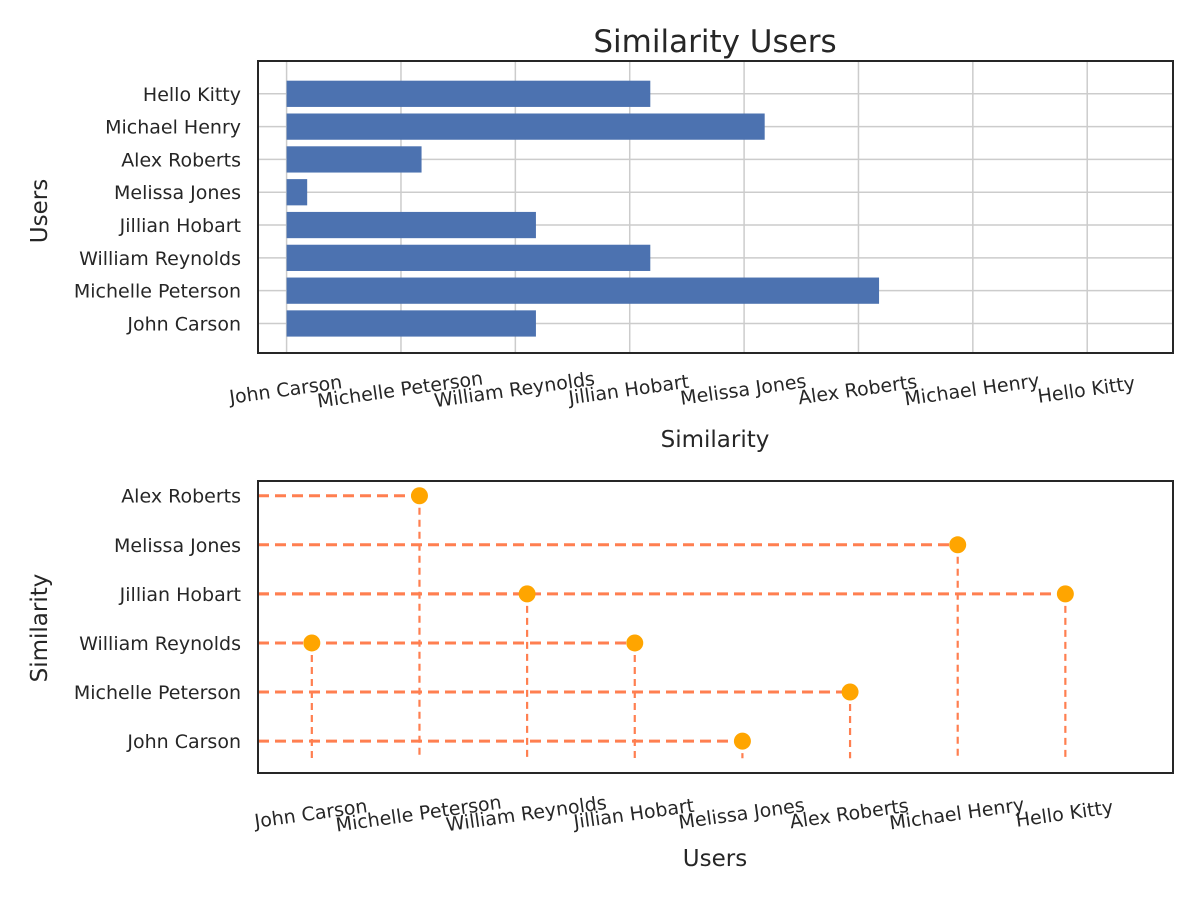 The image size is (1200, 900). What do you see at coordinates (468, 93) in the screenshot?
I see `bar-hello-kitty` at bounding box center [468, 93].